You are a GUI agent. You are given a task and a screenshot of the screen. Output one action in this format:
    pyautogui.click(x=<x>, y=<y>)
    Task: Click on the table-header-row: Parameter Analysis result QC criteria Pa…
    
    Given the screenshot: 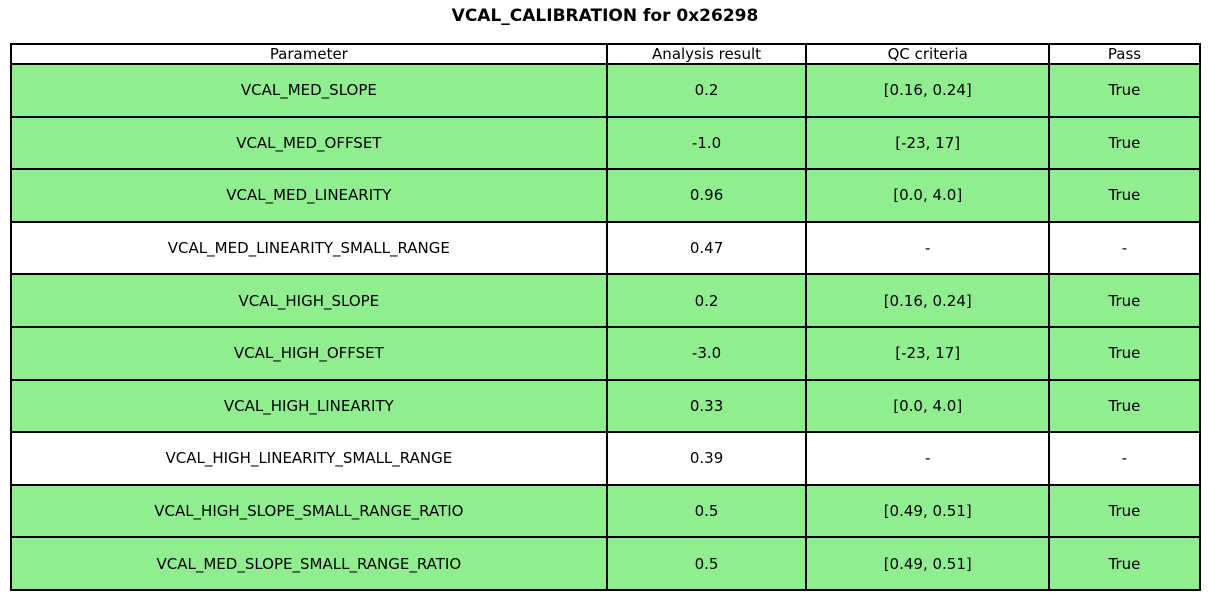 What is the action you would take?
    pyautogui.click(x=606, y=54)
    